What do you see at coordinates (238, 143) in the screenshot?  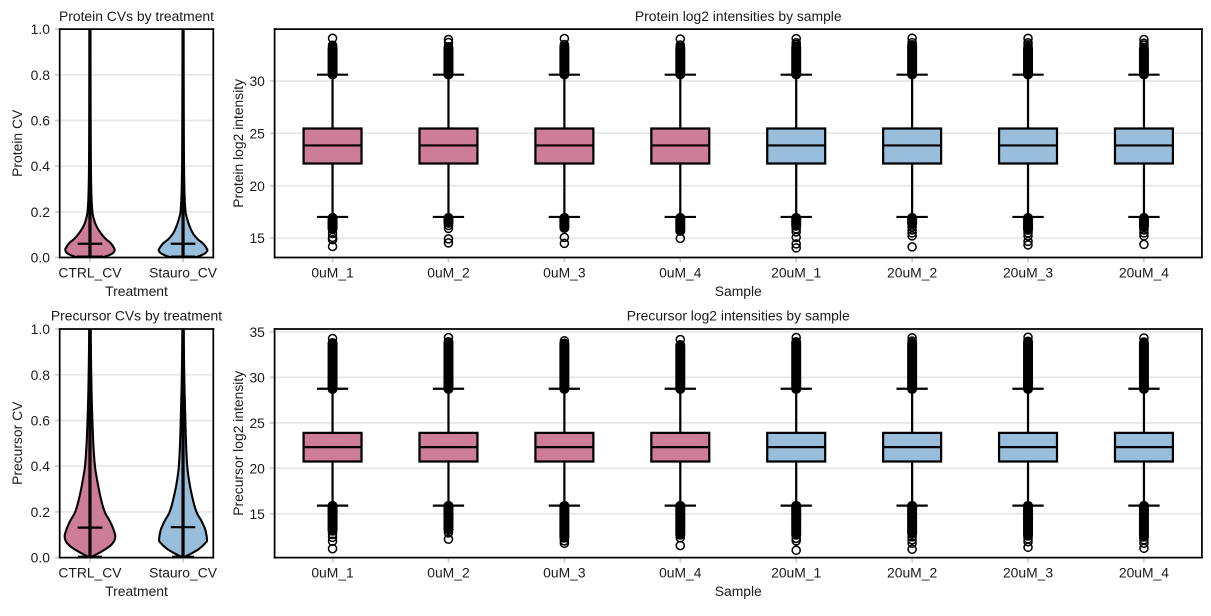 I see `svg-text: Protein log2 intensity` at bounding box center [238, 143].